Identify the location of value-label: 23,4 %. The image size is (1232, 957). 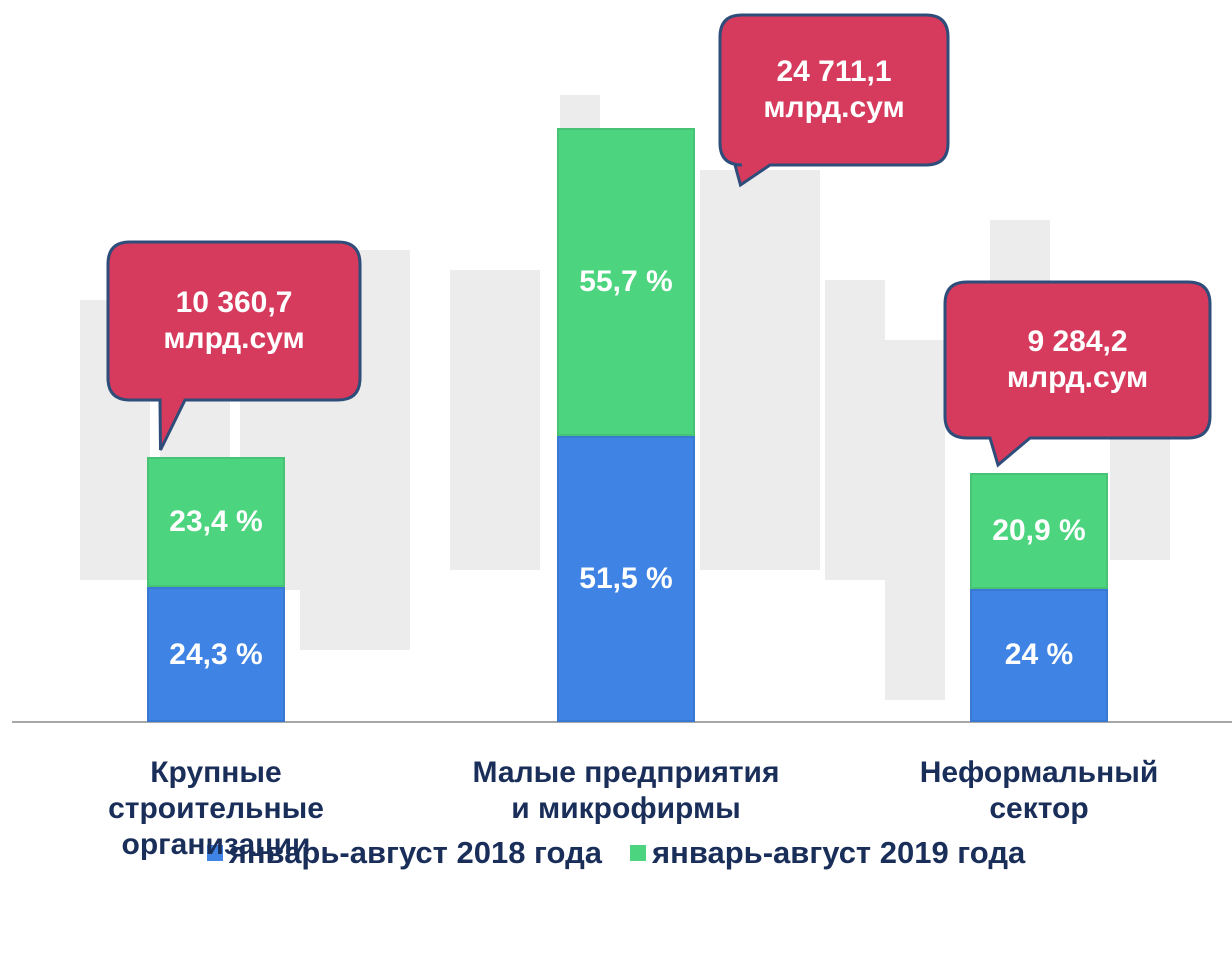
(216, 522).